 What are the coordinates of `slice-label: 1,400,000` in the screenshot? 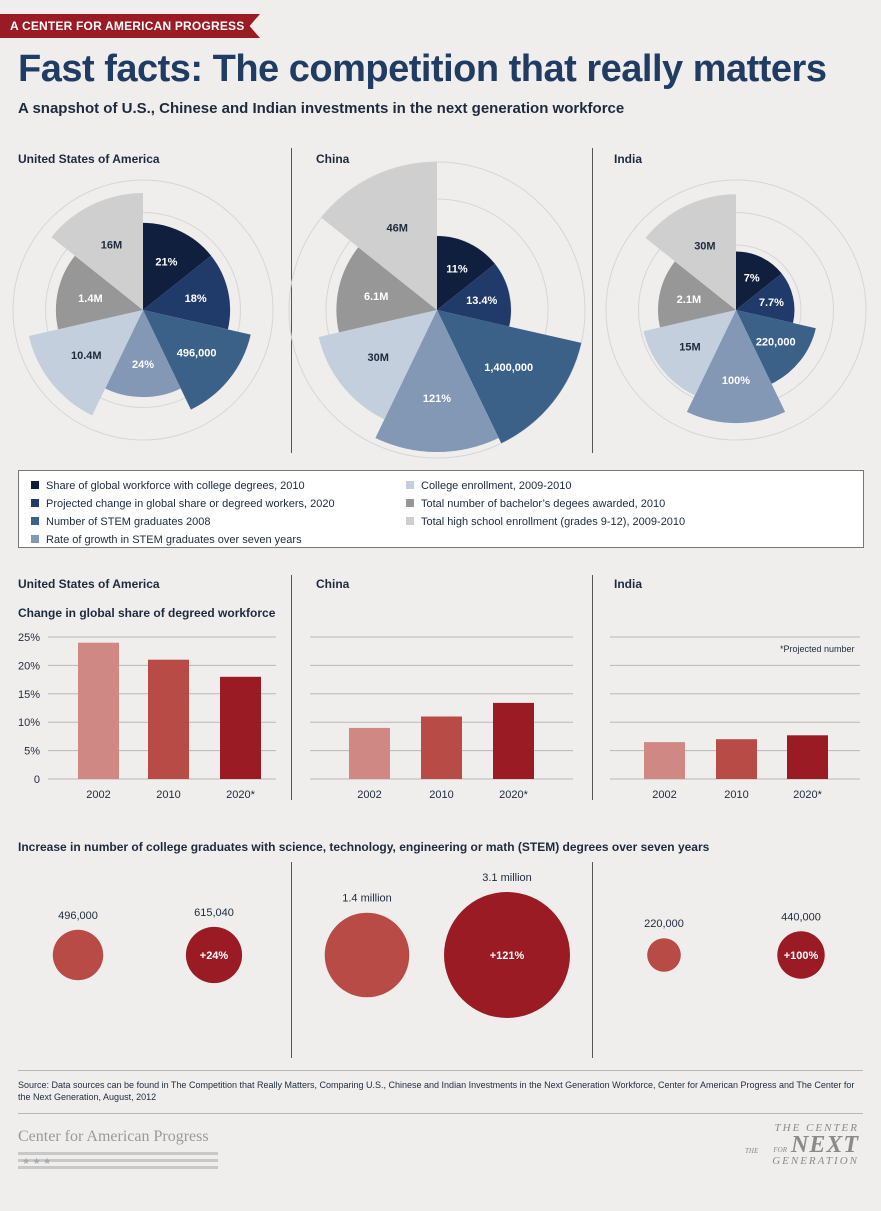 It's located at (508, 368).